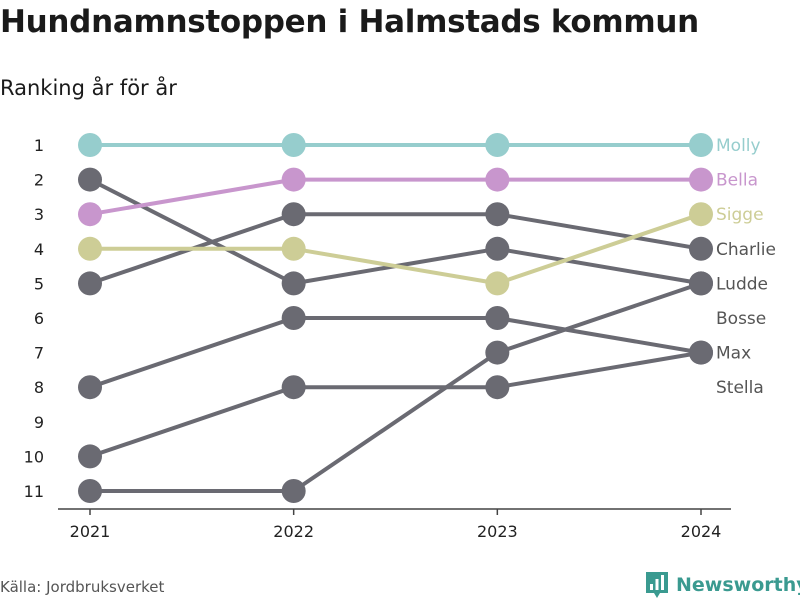 The height and width of the screenshot is (600, 800). I want to click on end-label-molly: Molly, so click(738, 146).